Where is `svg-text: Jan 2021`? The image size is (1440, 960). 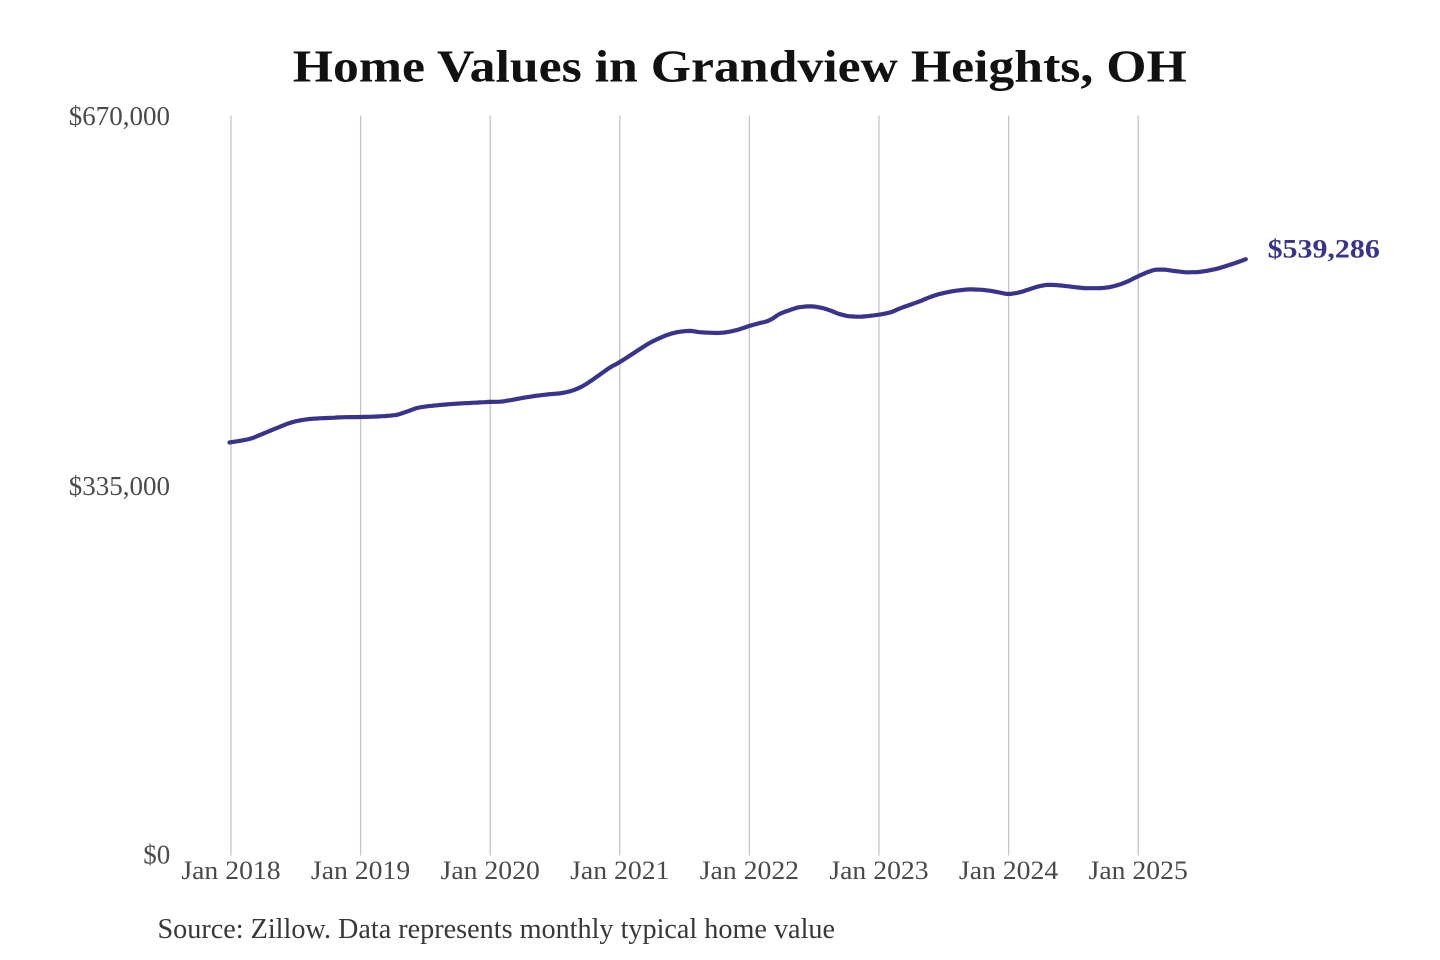
svg-text: Jan 2021 is located at coordinates (619, 870).